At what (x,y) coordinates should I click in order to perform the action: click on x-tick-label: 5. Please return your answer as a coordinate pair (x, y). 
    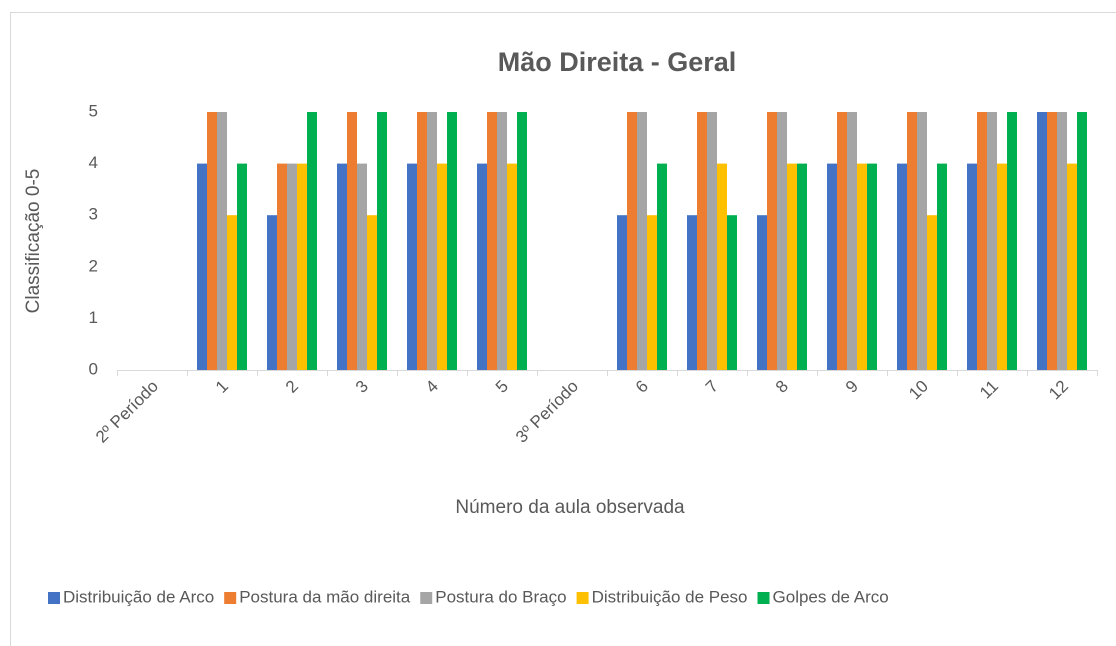
    Looking at the image, I should click on (502, 387).